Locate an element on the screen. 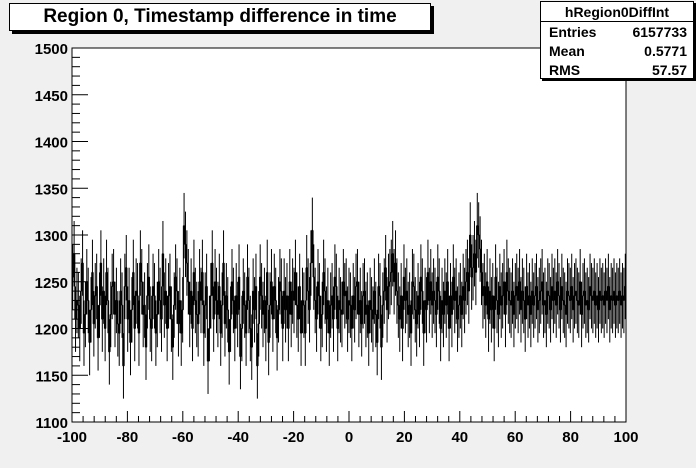  x-axis-ticks: -100 -80 -60 -40 -20 0 20 40 60 80 100 is located at coordinates (348, 428).